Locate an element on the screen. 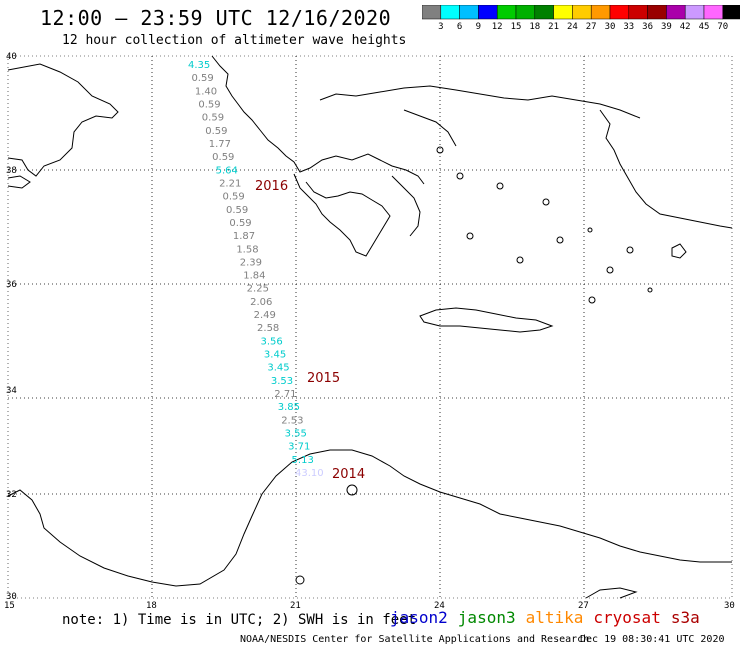 Image resolution: width=740 pixels, height=650 pixels. wave-height-value: 3.55 is located at coordinates (296, 434).